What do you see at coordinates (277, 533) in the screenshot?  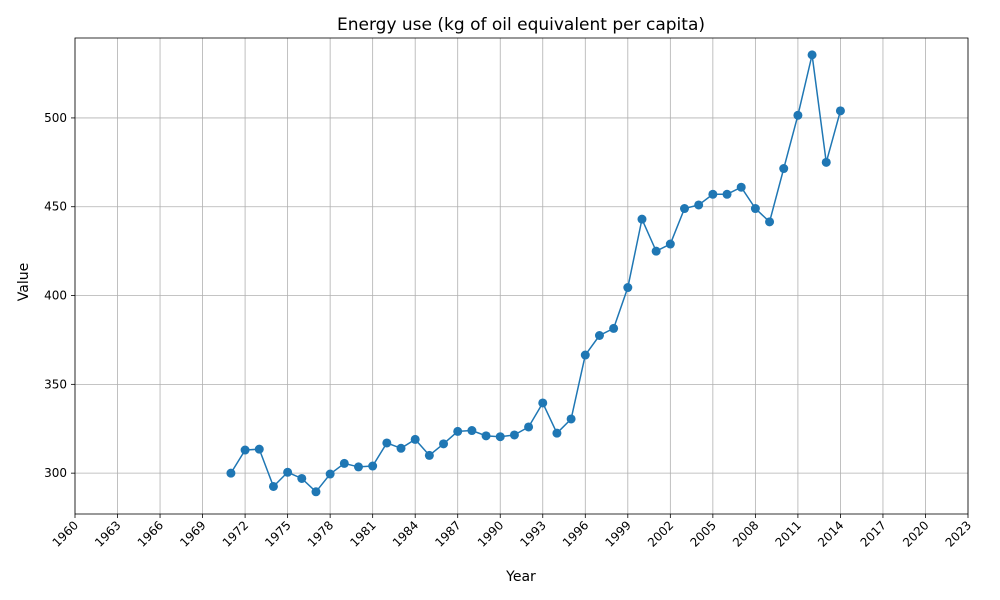 I see `x-tick-label: 1975` at bounding box center [277, 533].